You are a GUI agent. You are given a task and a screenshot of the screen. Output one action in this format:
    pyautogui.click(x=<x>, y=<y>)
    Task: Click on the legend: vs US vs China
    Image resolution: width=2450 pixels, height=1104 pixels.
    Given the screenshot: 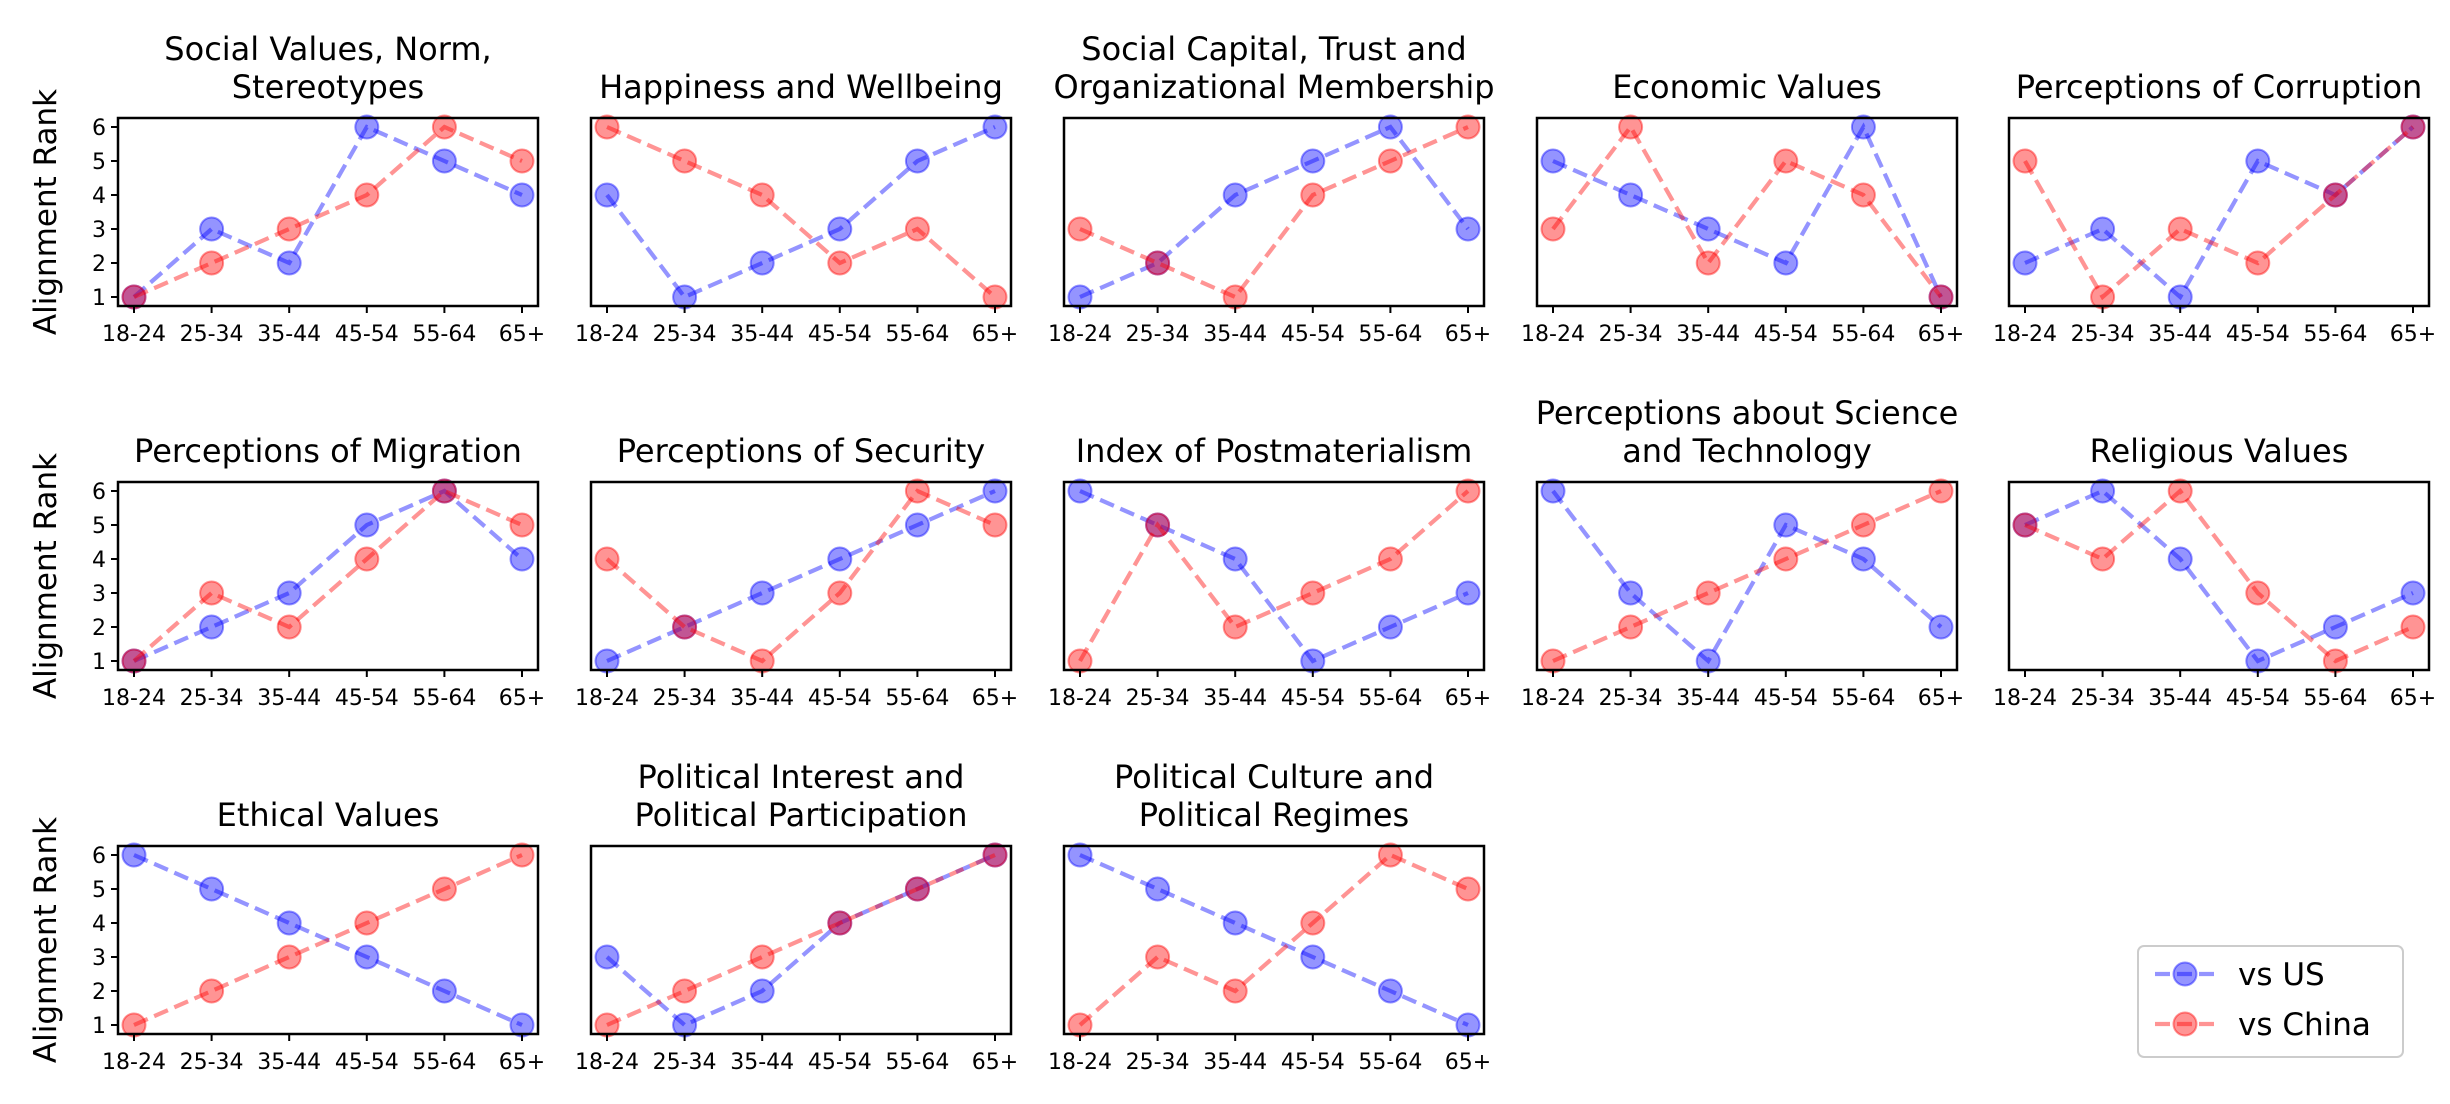 What is the action you would take?
    pyautogui.click(x=2270, y=1001)
    